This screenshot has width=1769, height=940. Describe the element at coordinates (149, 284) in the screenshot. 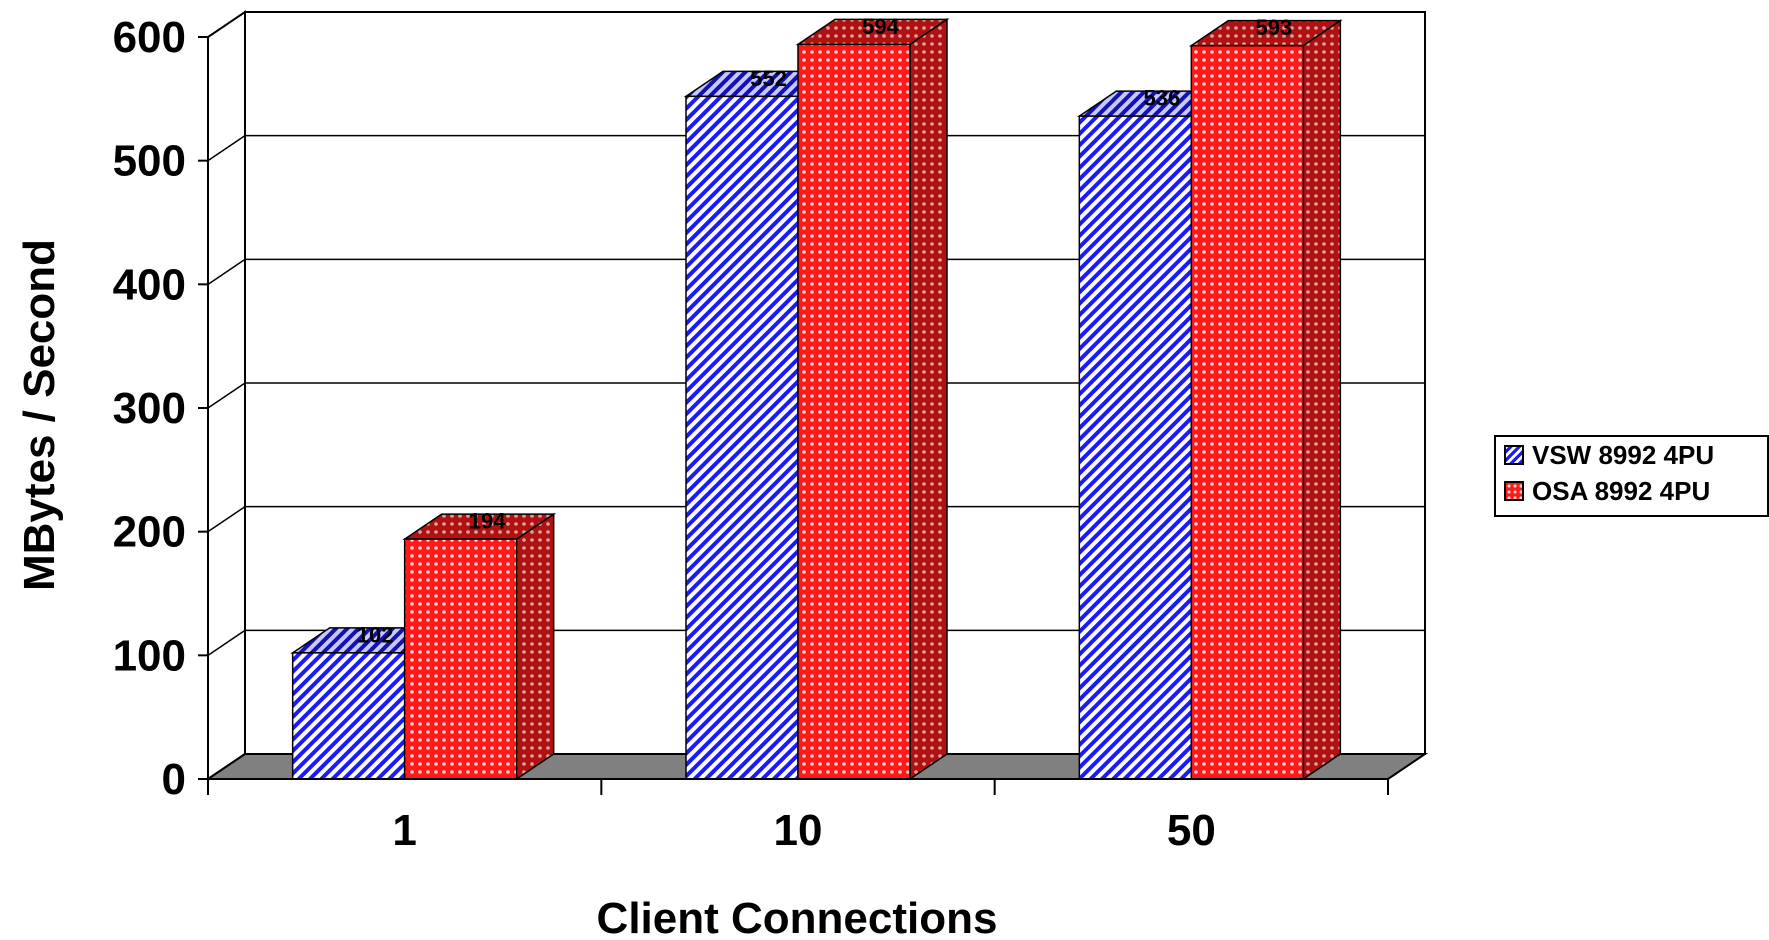

I see `y-tick-label: 400` at that location.